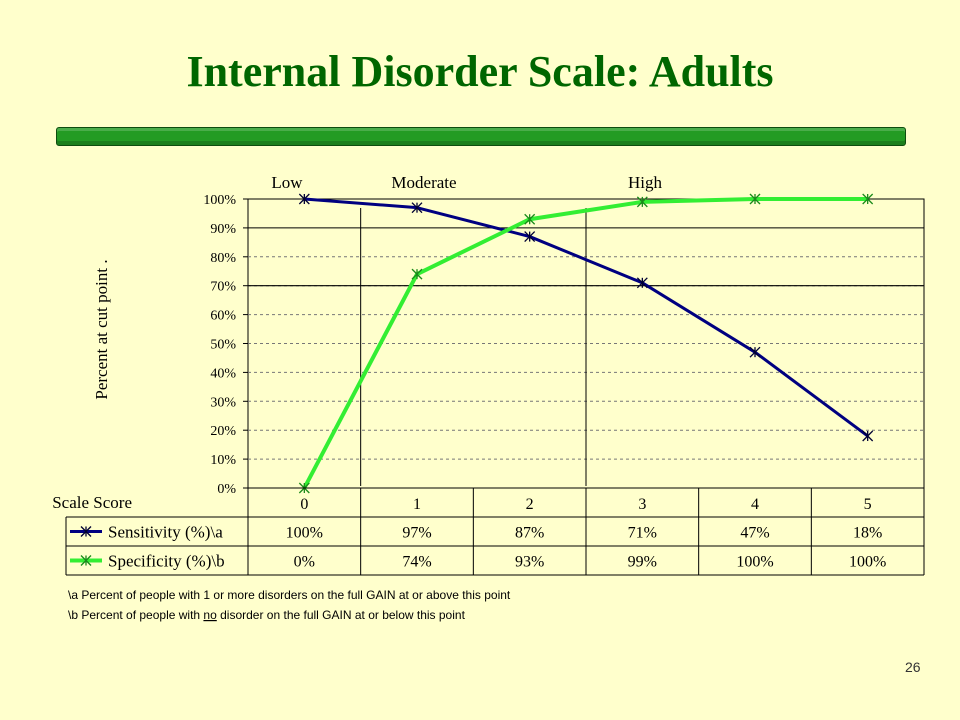  I want to click on legend-label: Sensitivity (%)\a, so click(165, 532).